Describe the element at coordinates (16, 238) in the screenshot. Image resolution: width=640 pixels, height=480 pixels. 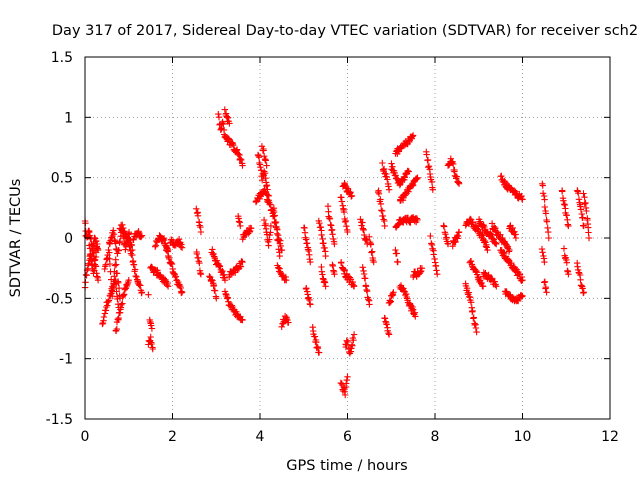
I see `y-axis-label: SDTVAR / TECUs` at that location.